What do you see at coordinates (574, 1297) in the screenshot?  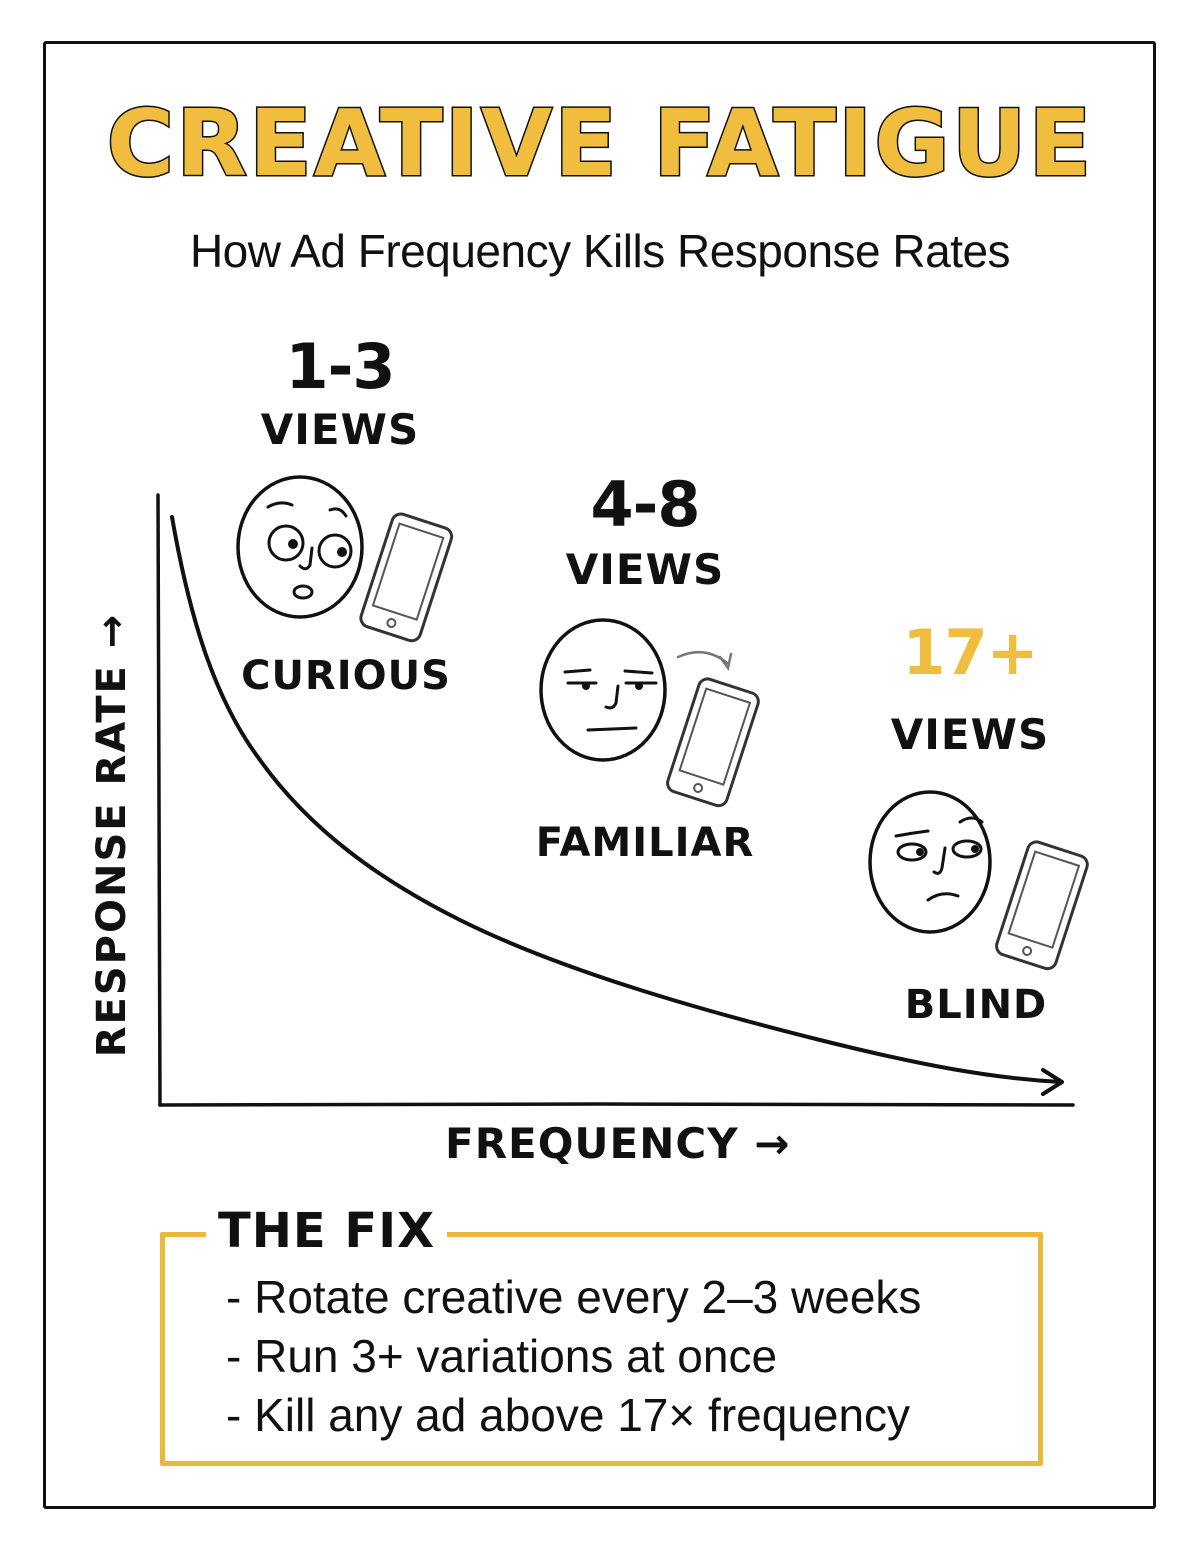 I see `fix-item: - Rotate creative every 2–3 weeks` at bounding box center [574, 1297].